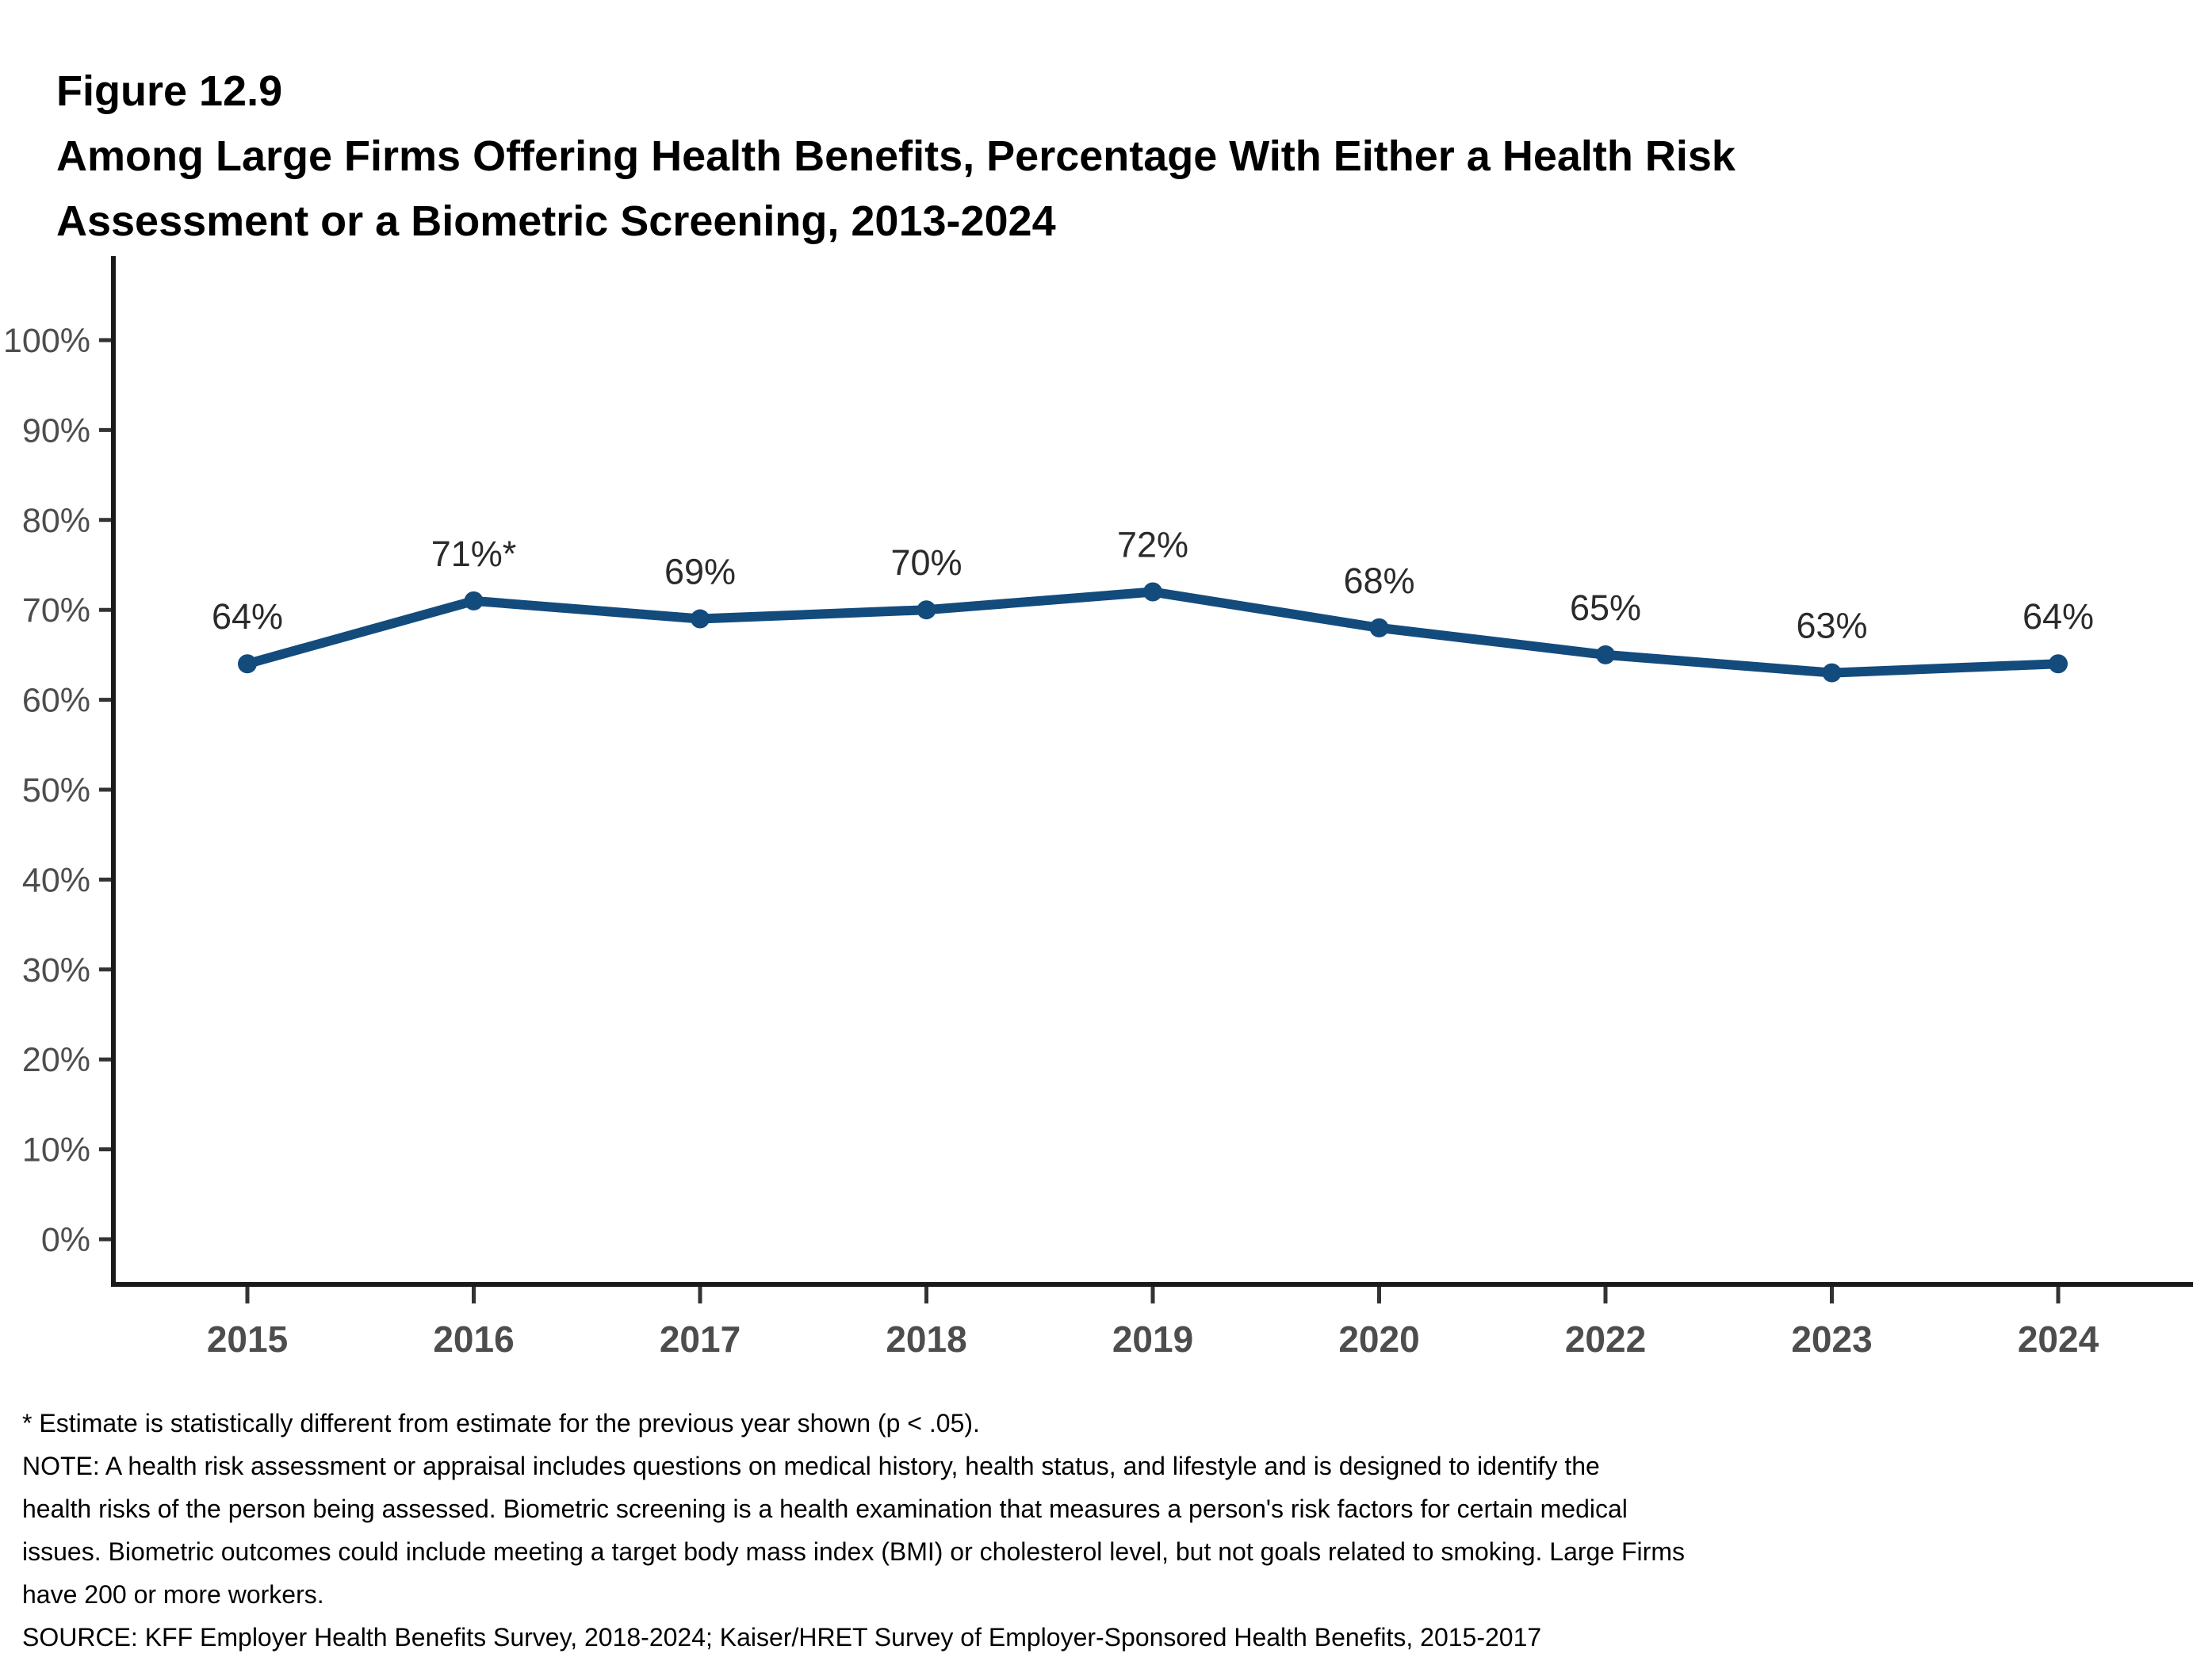  What do you see at coordinates (56, 610) in the screenshot?
I see `y-axis-tick-label: 70%` at bounding box center [56, 610].